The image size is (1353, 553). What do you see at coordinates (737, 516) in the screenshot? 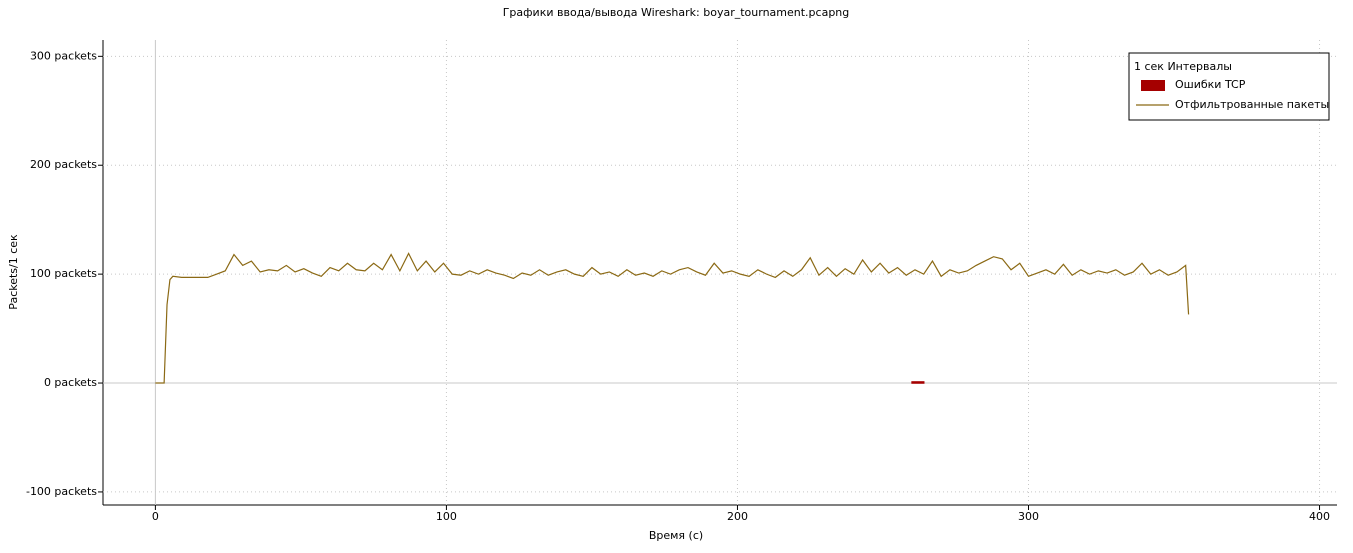
I see `x-tick-label: 200` at bounding box center [737, 516].